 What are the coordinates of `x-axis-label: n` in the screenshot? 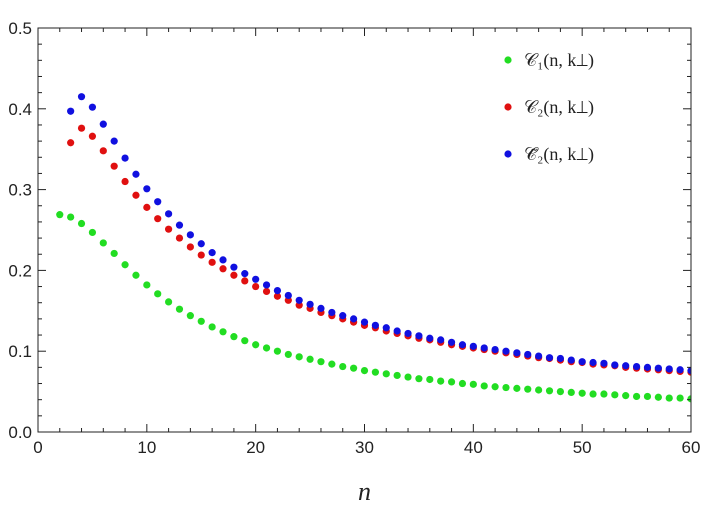 It's located at (364, 491).